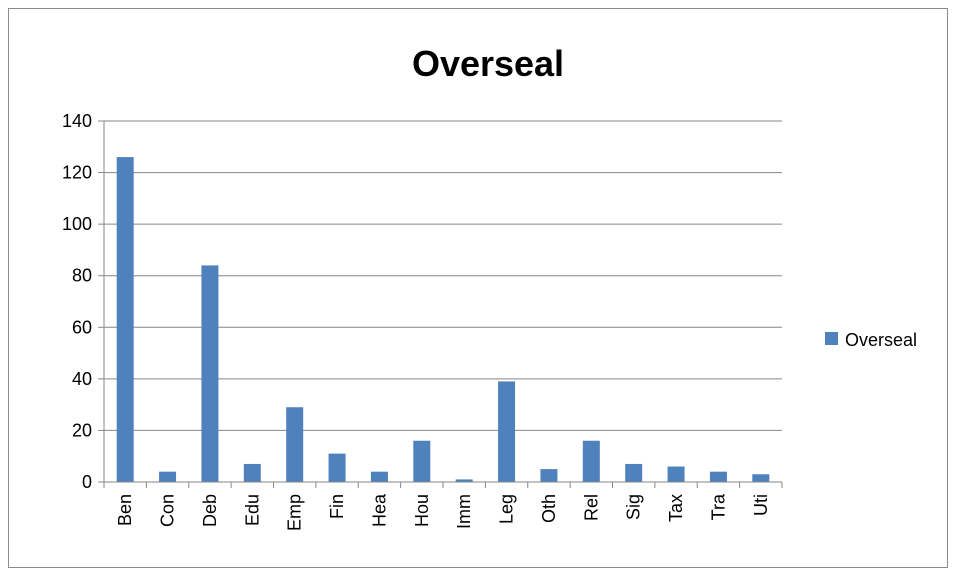 This screenshot has height=577, width=957. I want to click on x-tick-label: Deb, so click(210, 510).